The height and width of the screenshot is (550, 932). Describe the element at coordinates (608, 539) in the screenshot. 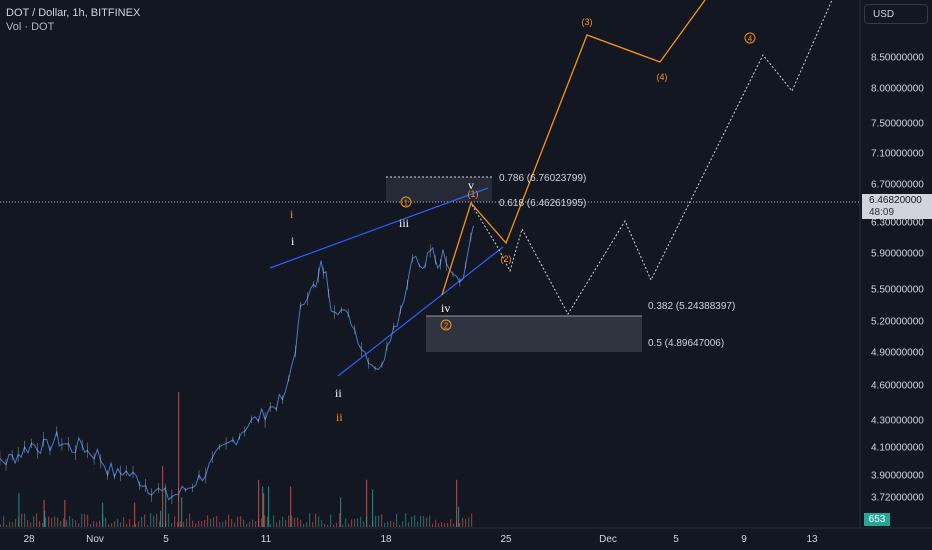

I see `time-axis-tick: Dec` at that location.